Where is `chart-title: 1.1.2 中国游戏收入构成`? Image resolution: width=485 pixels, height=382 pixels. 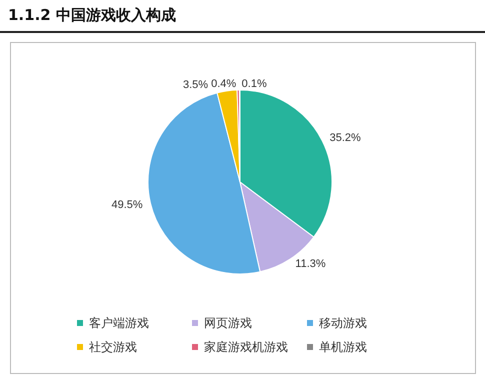 chart-title: 1.1.2 中国游戏收入构成 is located at coordinates (92, 15).